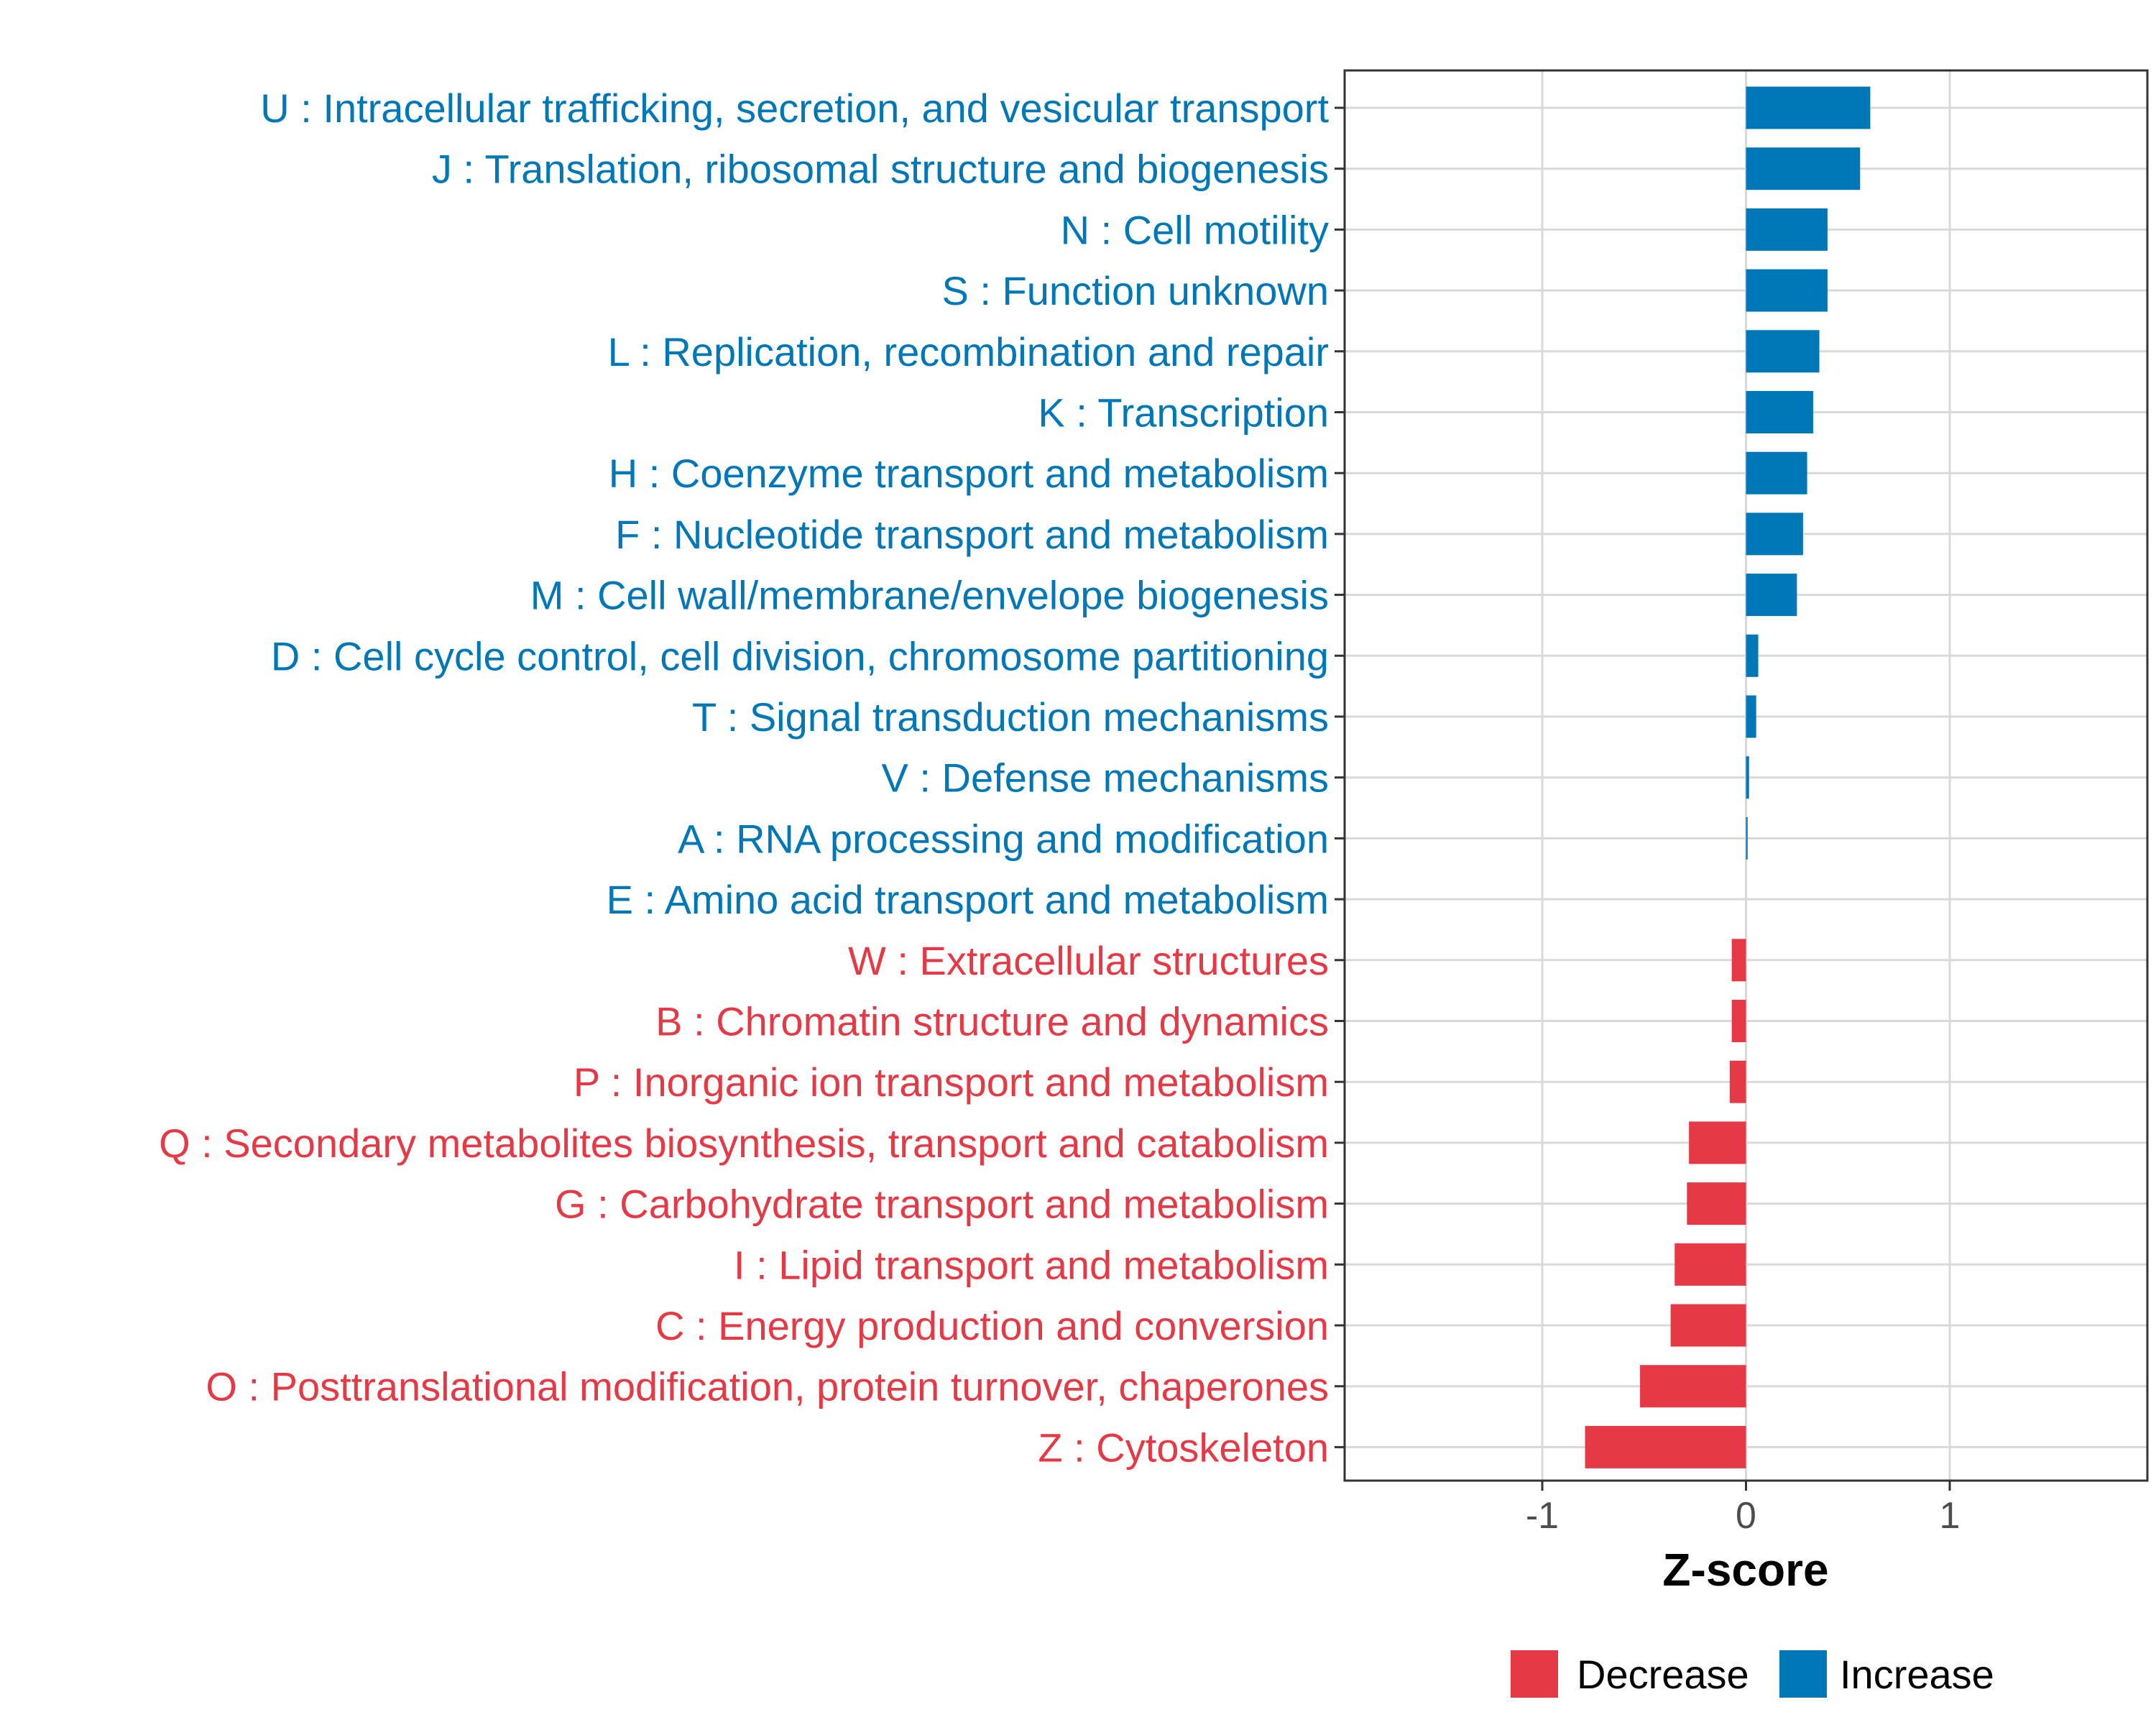 The height and width of the screenshot is (1725, 2156). I want to click on category-label: S : Function unknown, so click(1135, 290).